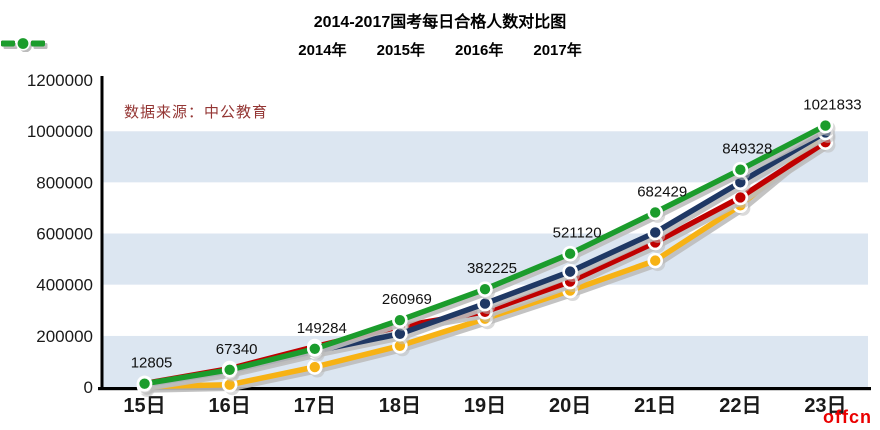  Describe the element at coordinates (557, 50) in the screenshot. I see `legend-label: 2017年` at that location.